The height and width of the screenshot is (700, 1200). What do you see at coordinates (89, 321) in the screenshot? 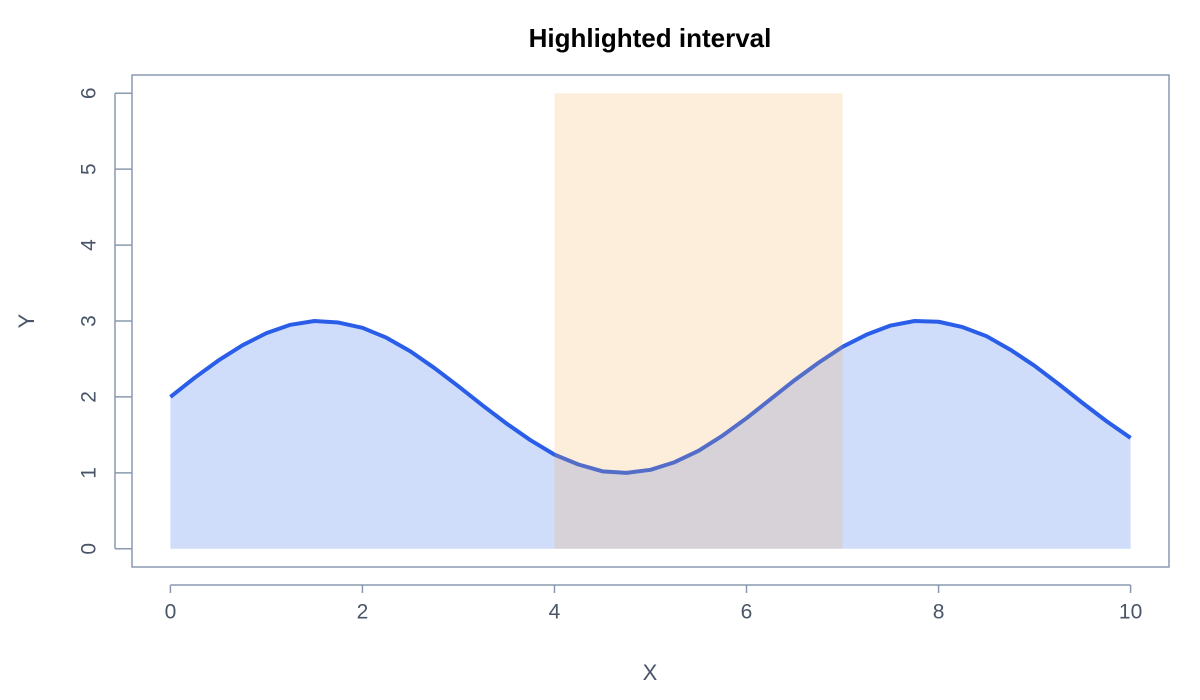
I see `y-tick-label: 3` at bounding box center [89, 321].